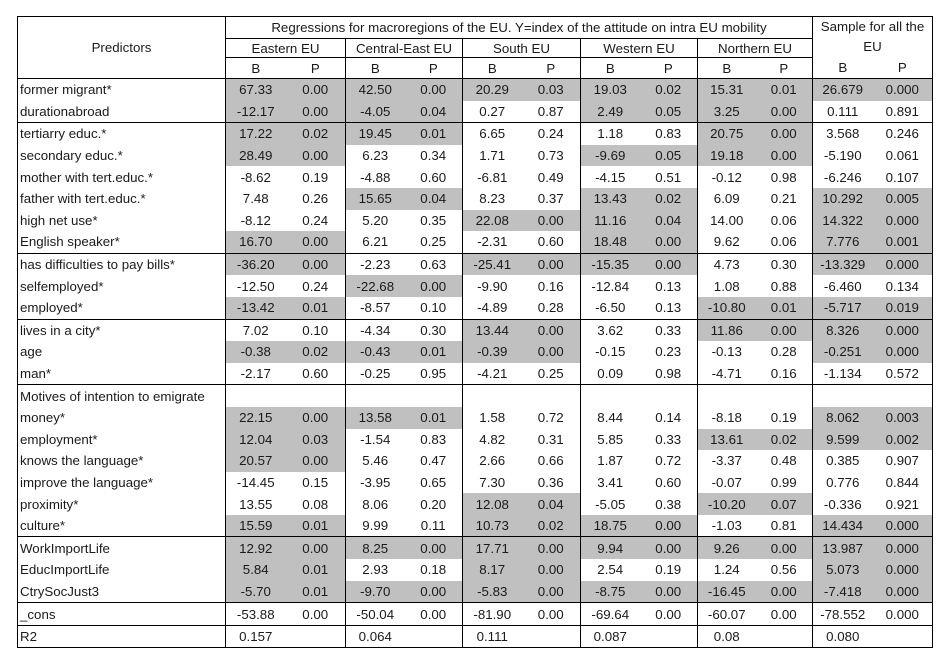  Describe the element at coordinates (610, 548) in the screenshot. I see `coef-b-cell: 9.94` at that location.